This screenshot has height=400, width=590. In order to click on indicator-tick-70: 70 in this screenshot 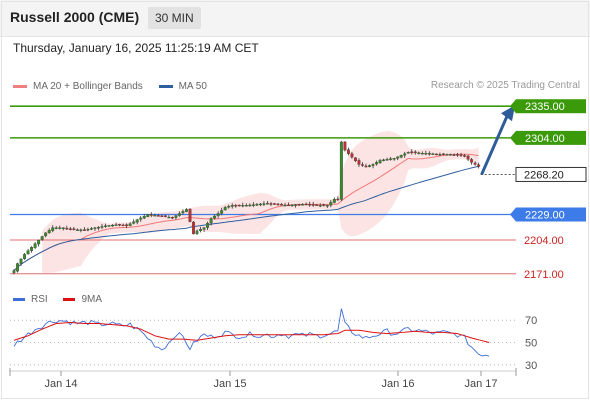, I will do `click(531, 321)`.